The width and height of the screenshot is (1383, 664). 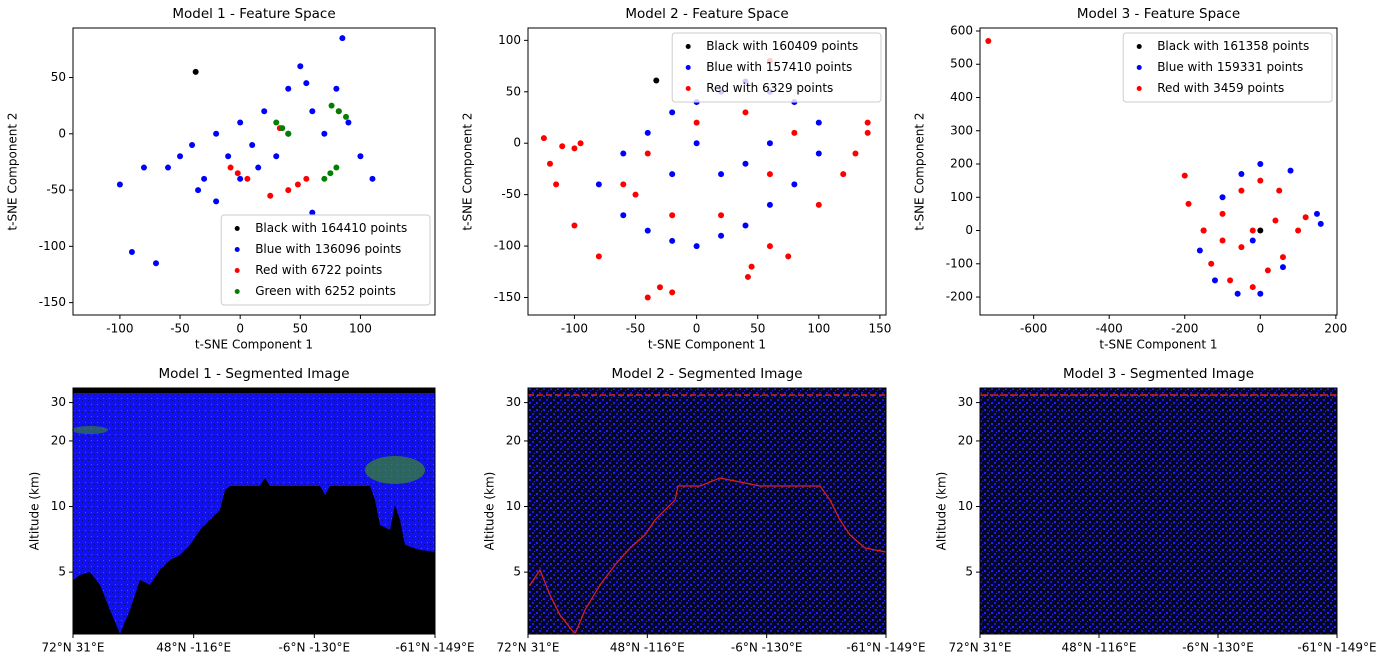 I want to click on y-tick-label: 600, so click(x=961, y=30).